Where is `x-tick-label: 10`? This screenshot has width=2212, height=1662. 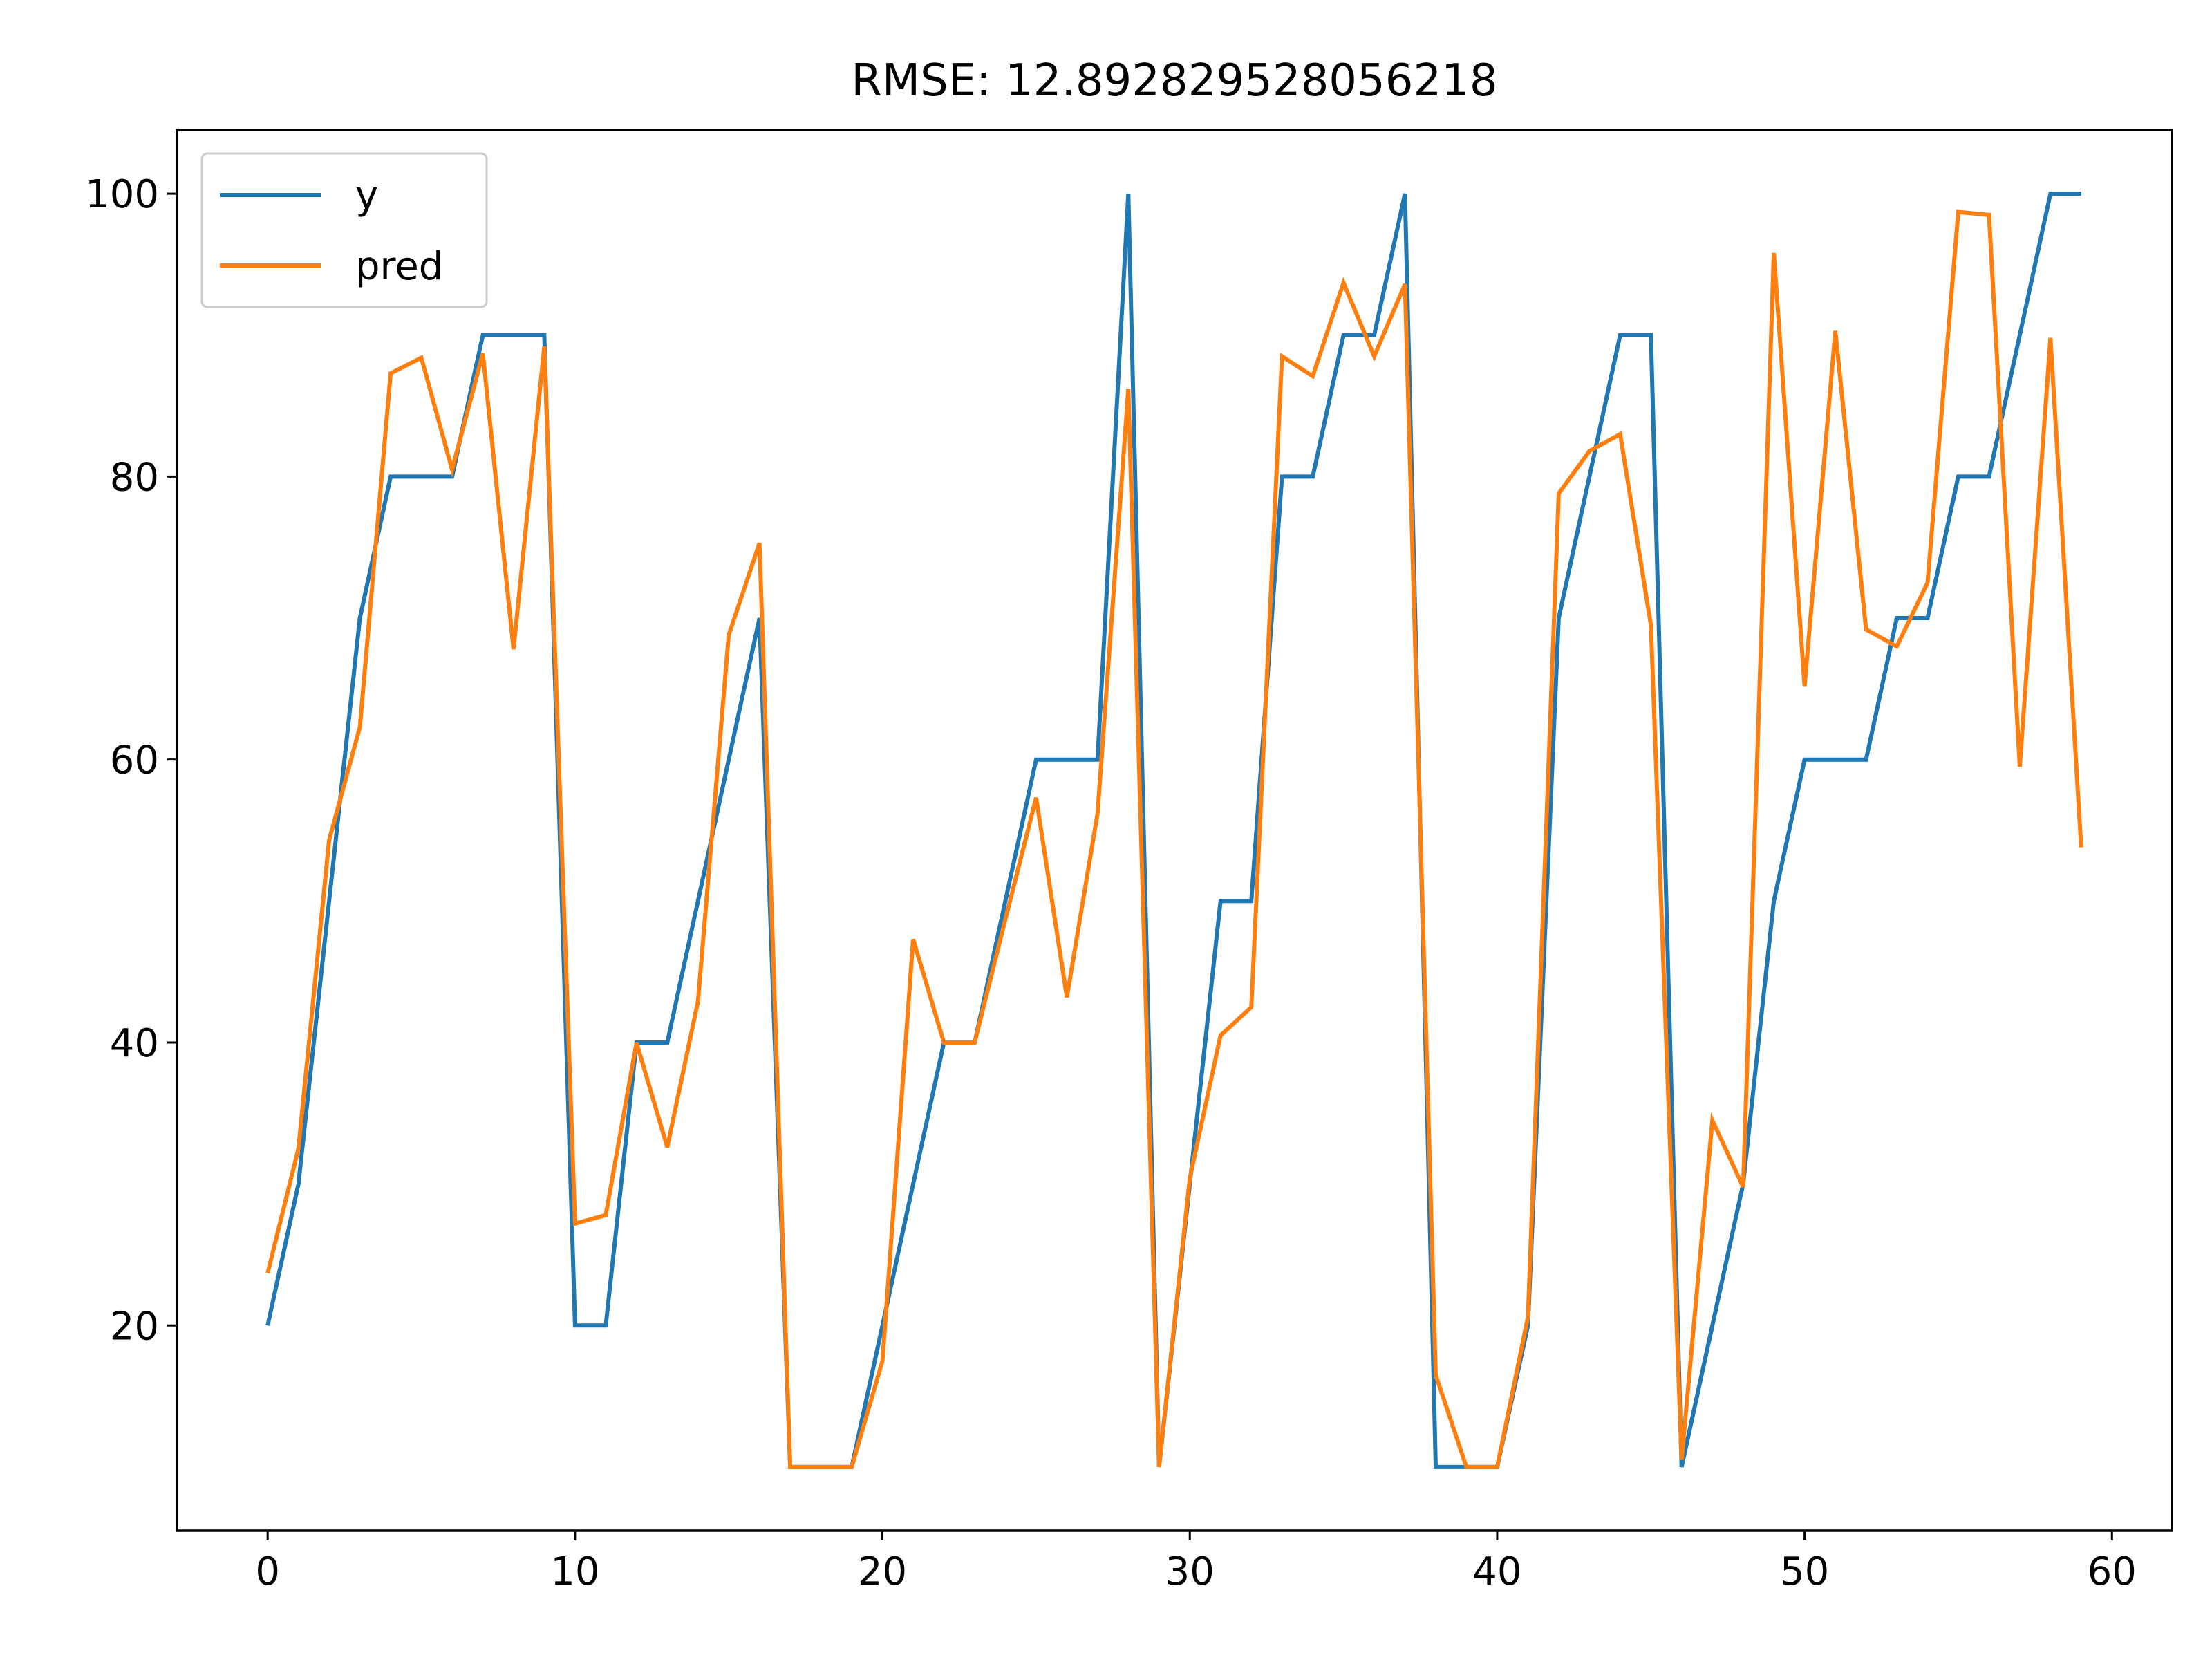 x-tick-label: 10 is located at coordinates (574, 1571).